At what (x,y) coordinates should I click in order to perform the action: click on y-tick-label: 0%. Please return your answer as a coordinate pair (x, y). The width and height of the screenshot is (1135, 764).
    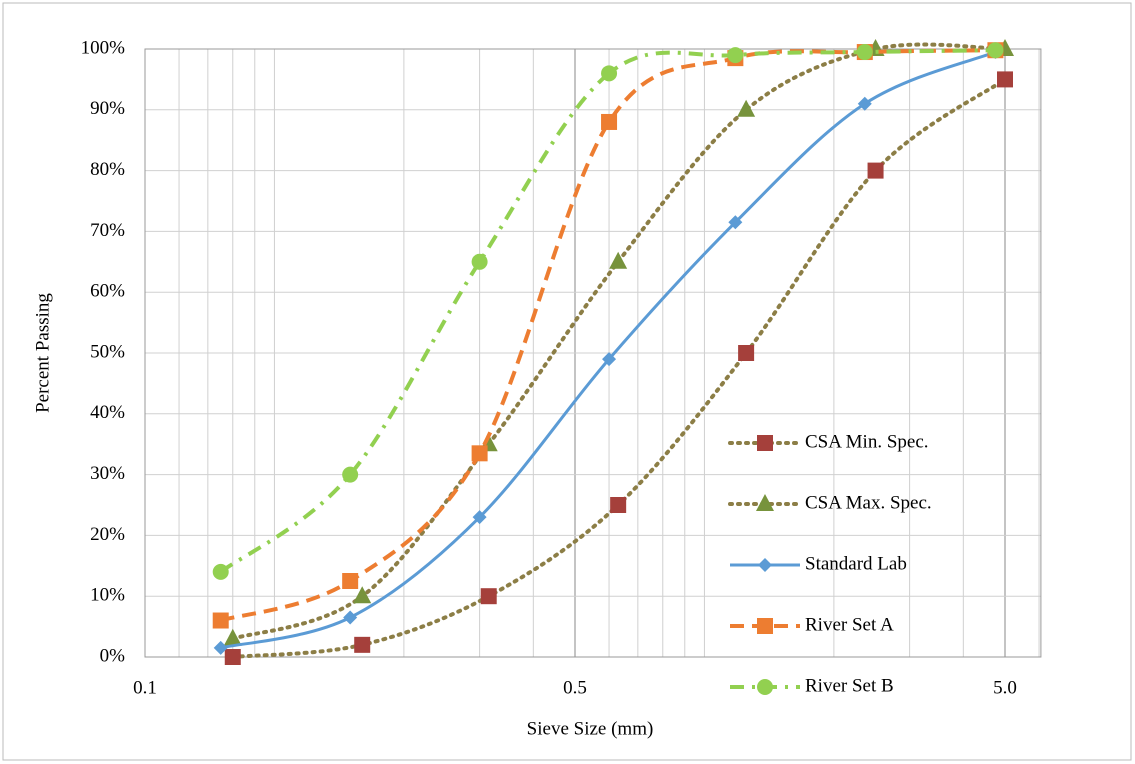
    Looking at the image, I should click on (113, 655).